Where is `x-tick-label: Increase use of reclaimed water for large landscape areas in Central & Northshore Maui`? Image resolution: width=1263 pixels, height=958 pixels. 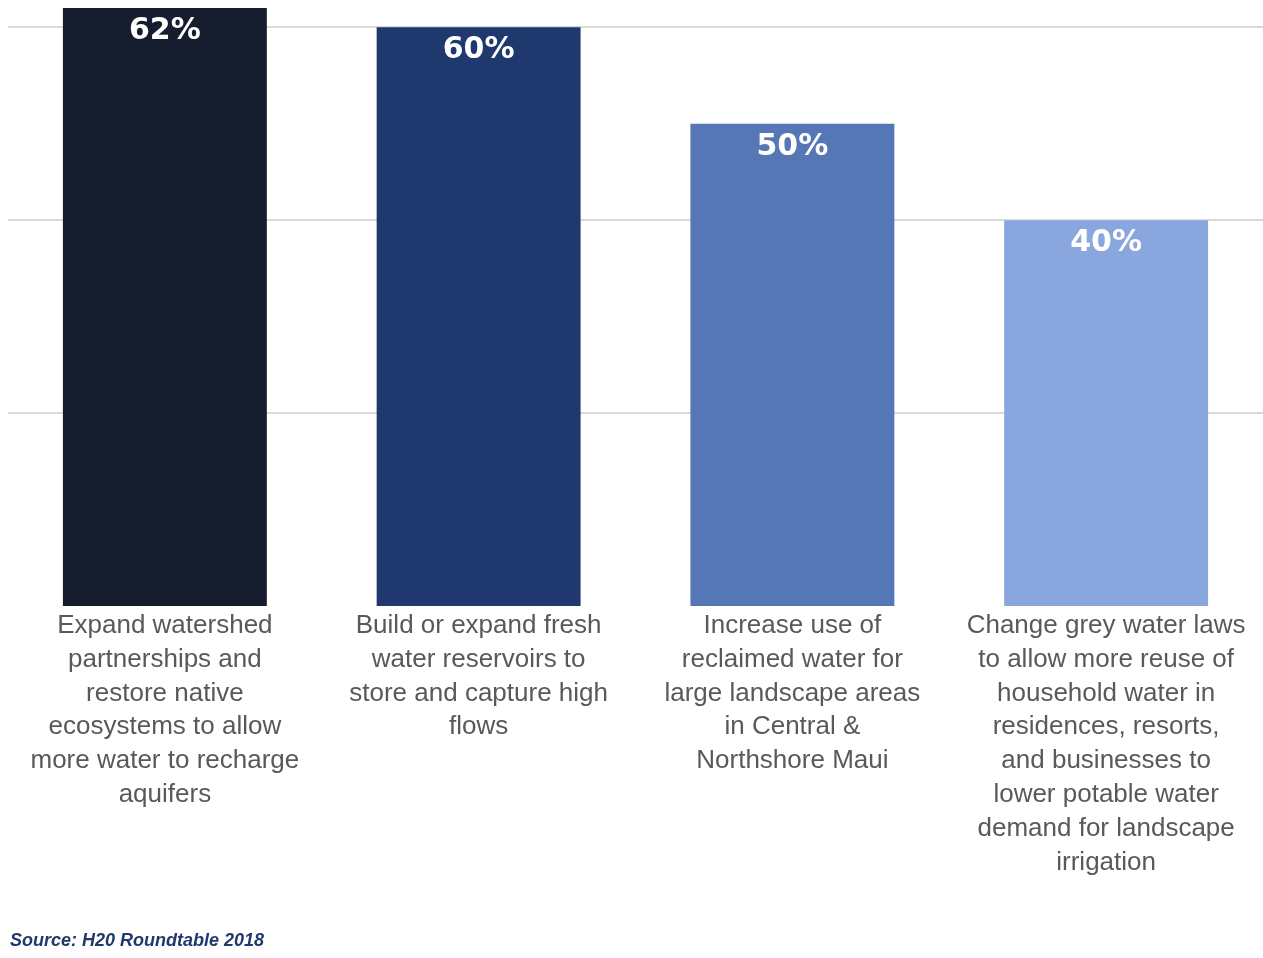 x-tick-label: Increase use of reclaimed water for large landscape areas in Central & Northshore Maui is located at coordinates (792, 692).